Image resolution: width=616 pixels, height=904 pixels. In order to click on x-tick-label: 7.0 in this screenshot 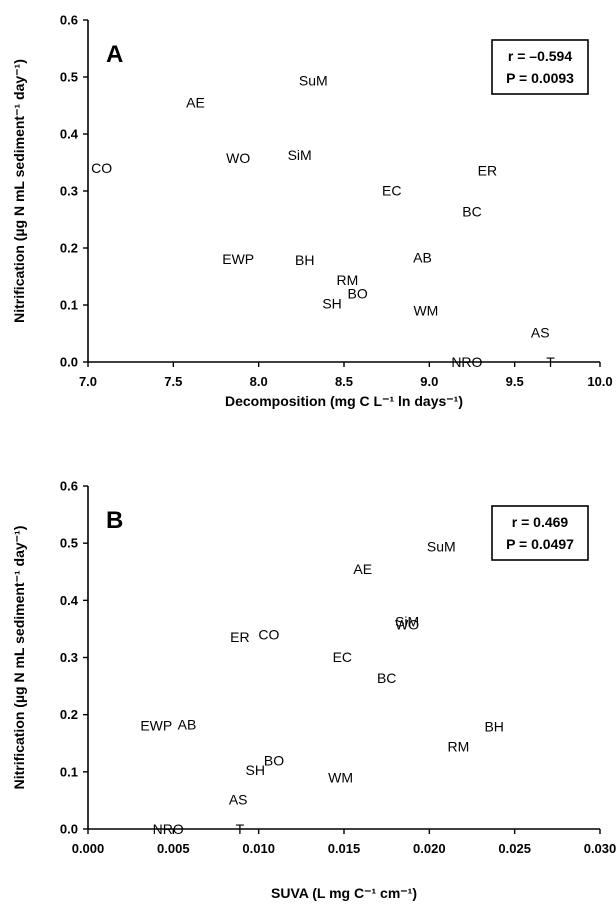, I will do `click(88, 381)`.